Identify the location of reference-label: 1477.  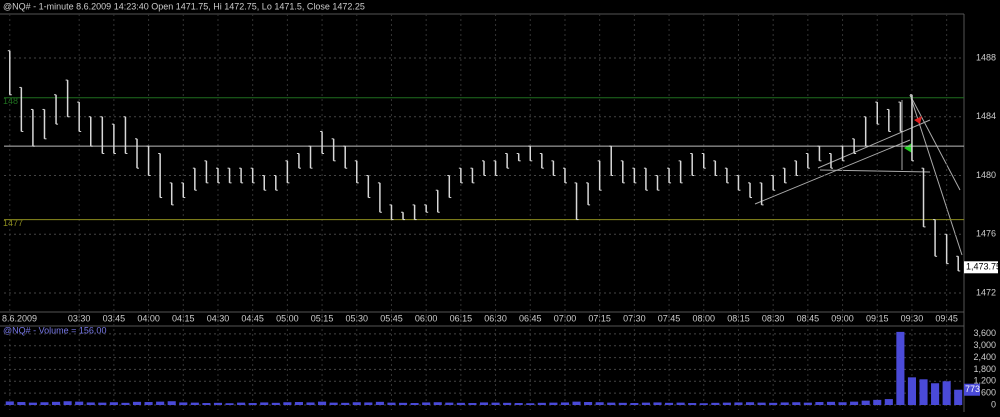
(13, 223).